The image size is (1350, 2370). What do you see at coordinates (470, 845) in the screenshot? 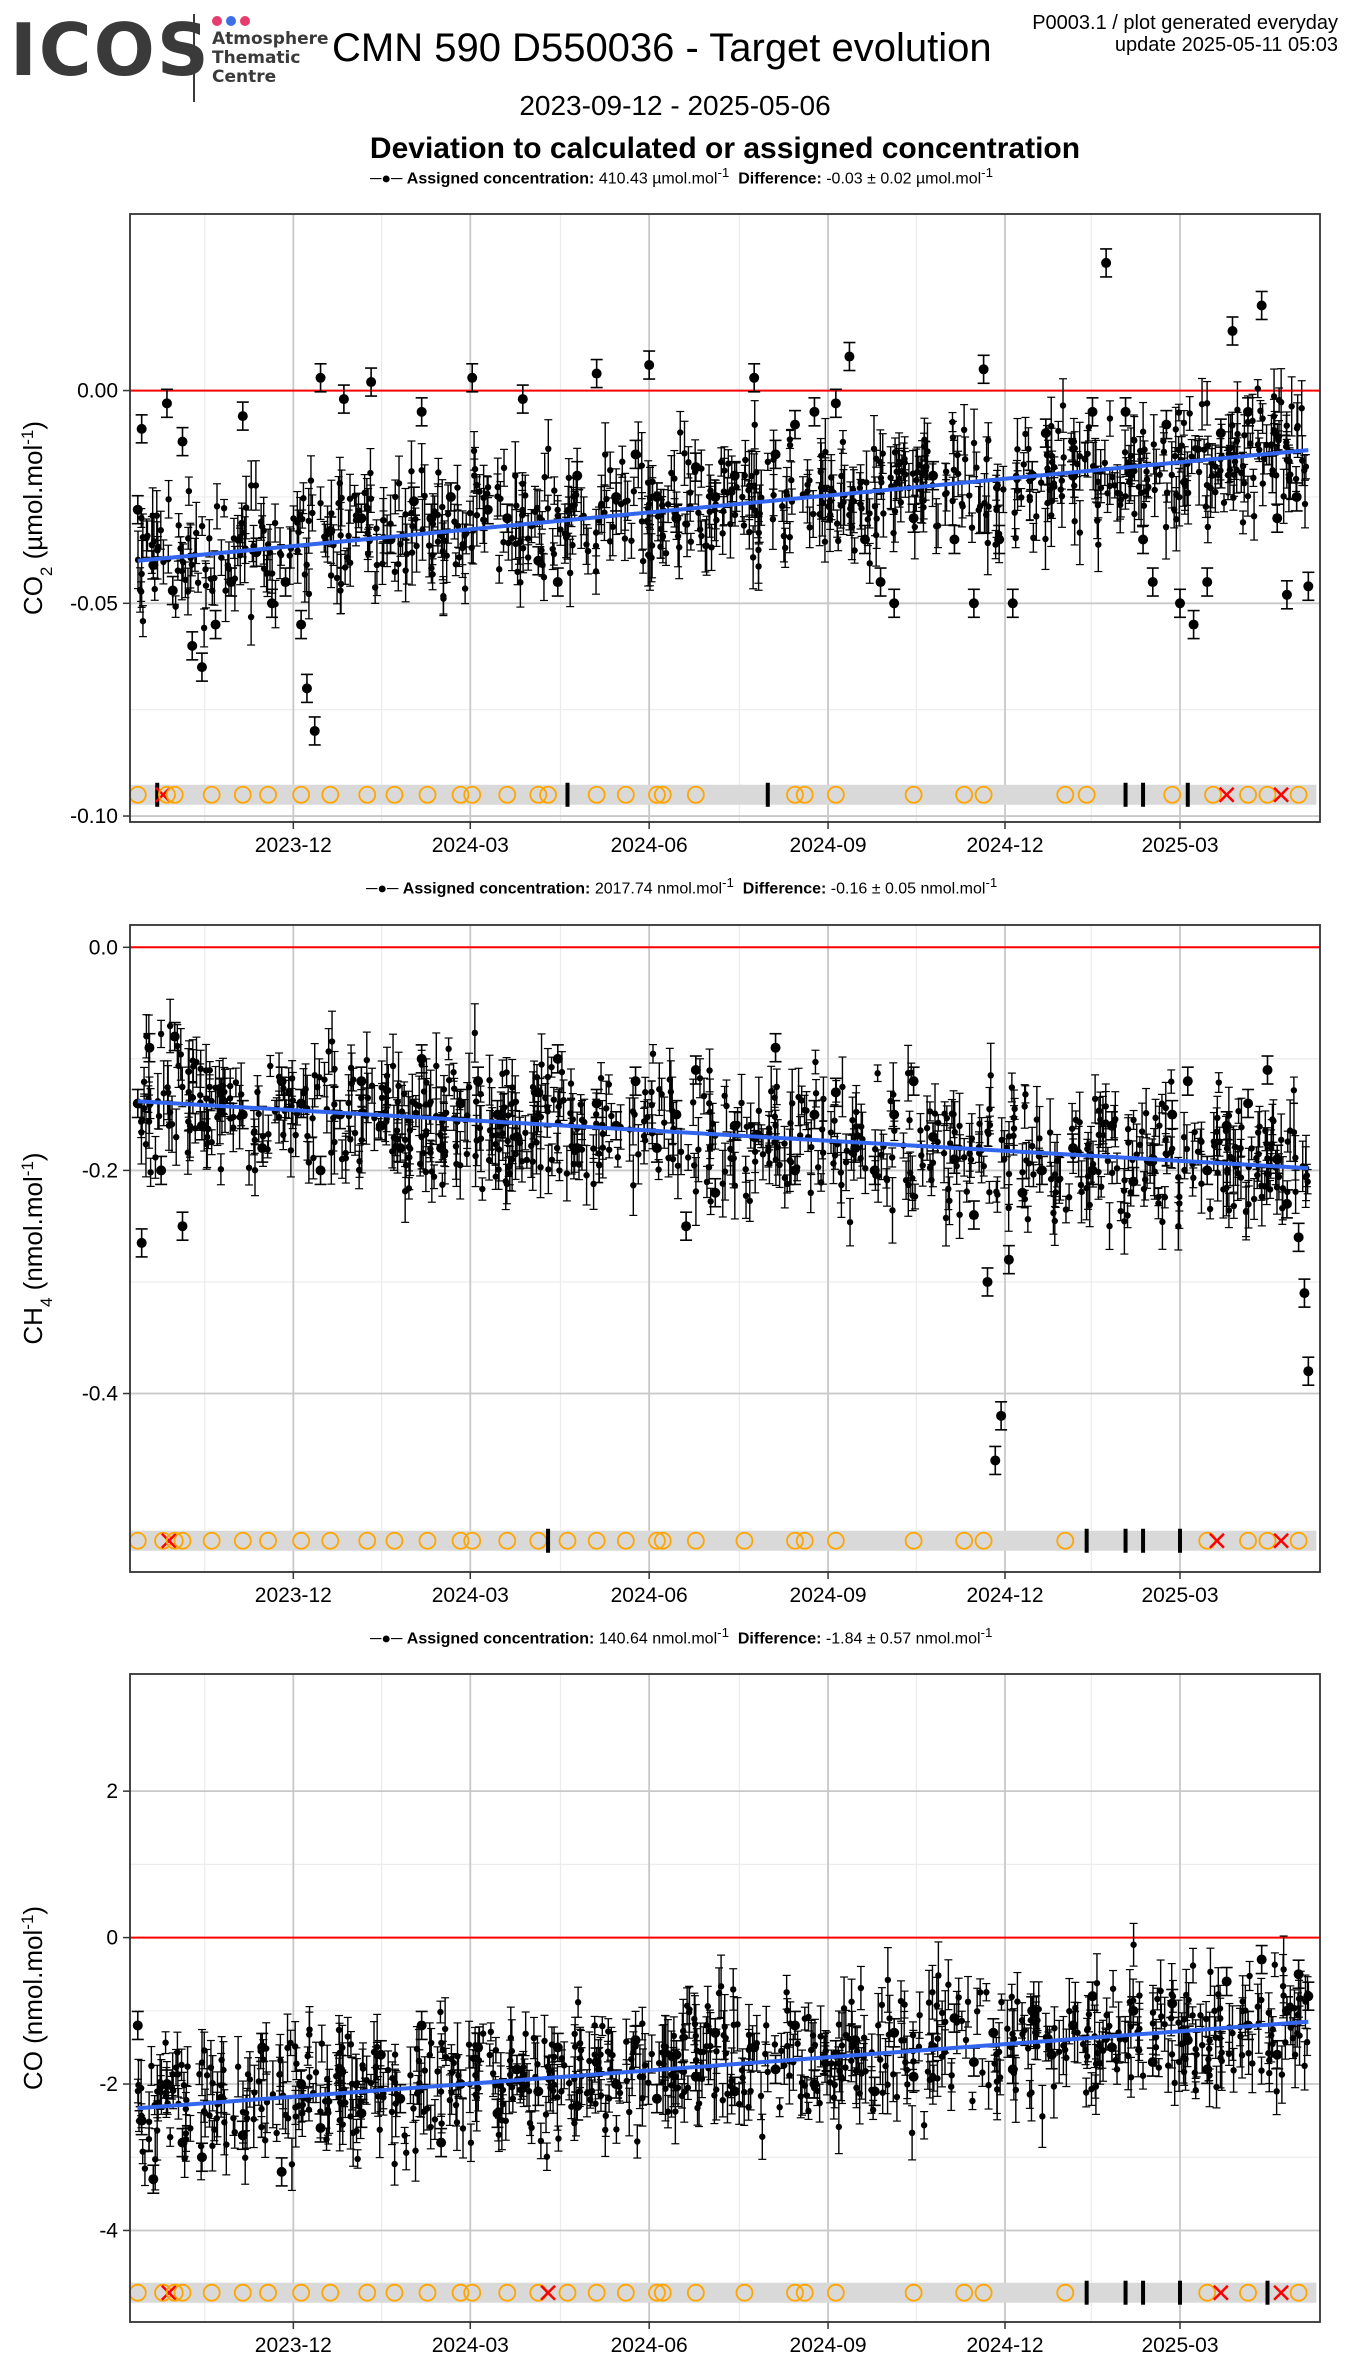
I see `x-tick-label: 2024-03` at bounding box center [470, 845].